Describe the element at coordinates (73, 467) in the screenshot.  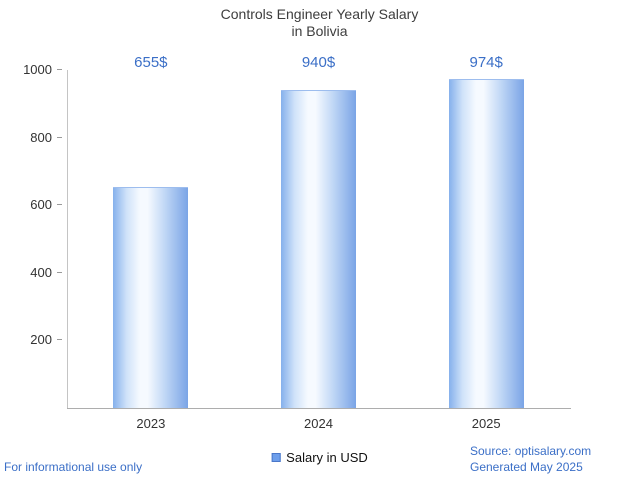
I see `disclaimer-text: For informational use only` at that location.